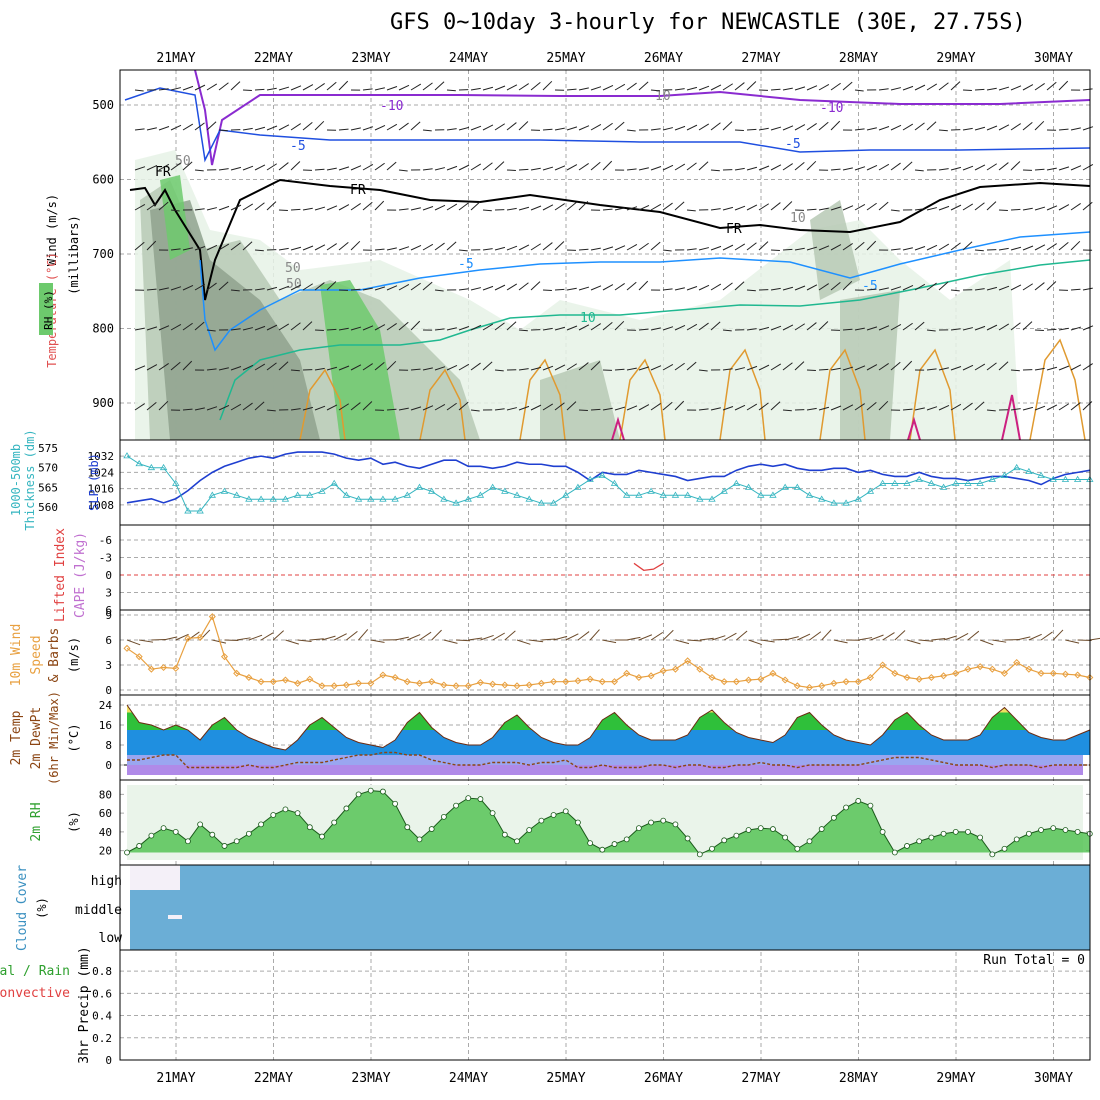  What do you see at coordinates (54, 738) in the screenshot?
I see `temp-label-c: (6hr Min/Max)` at bounding box center [54, 738].